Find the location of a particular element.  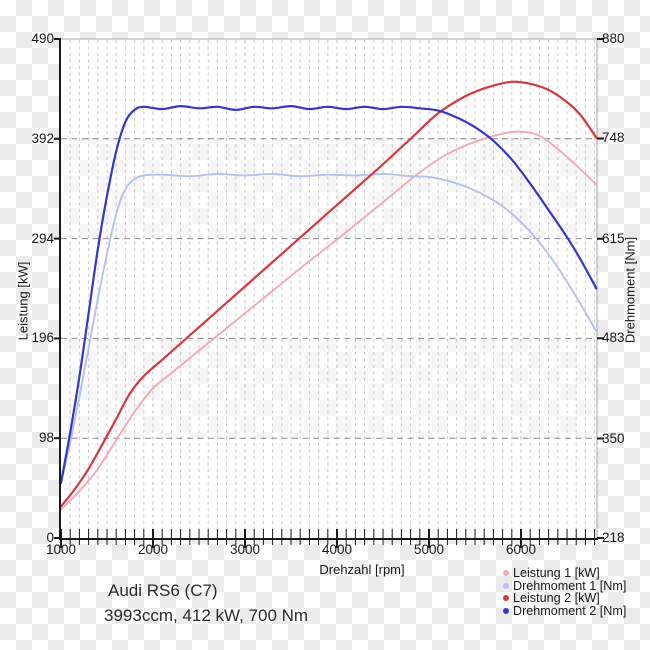

caption-model: Audi RS6 (C7) is located at coordinates (163, 590).